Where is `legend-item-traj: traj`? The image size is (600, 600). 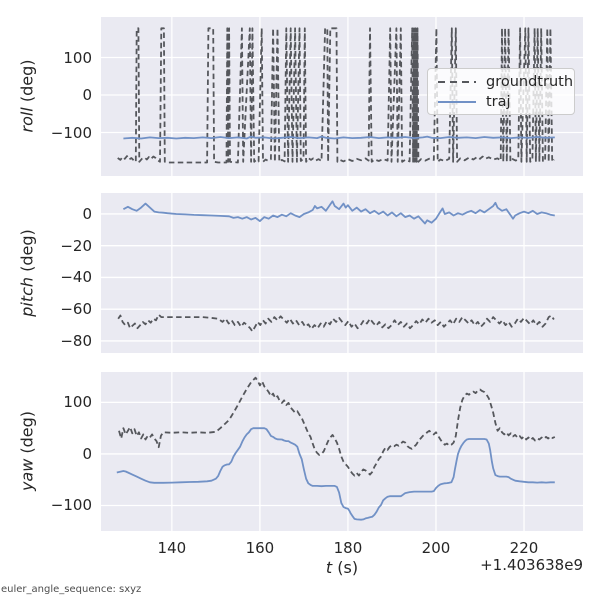 legend-item-traj: traj is located at coordinates (506, 102).